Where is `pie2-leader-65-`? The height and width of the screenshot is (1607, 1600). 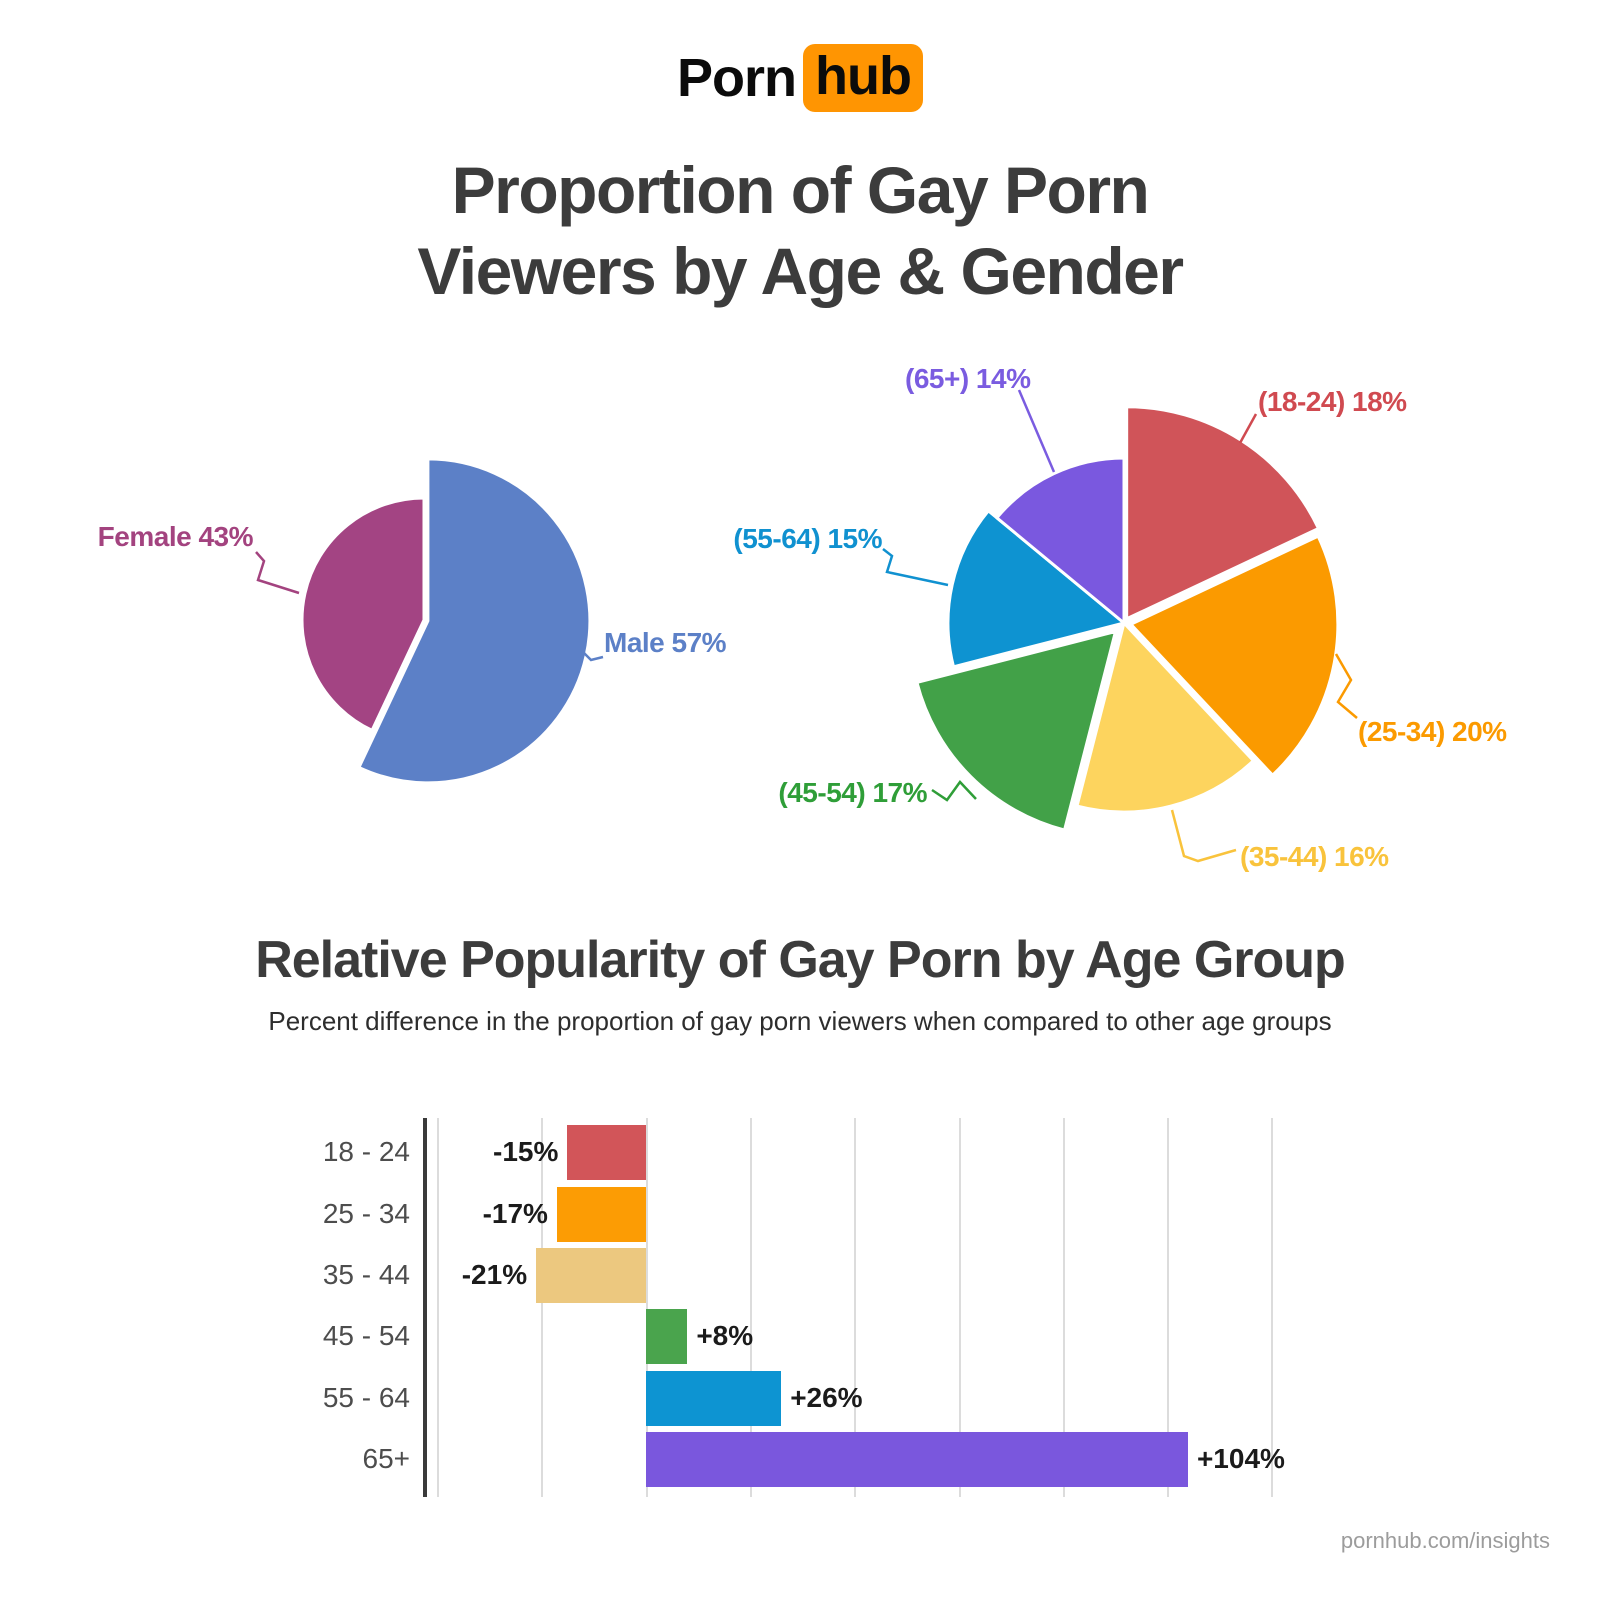 pie2-leader-65- is located at coordinates (1036, 431).